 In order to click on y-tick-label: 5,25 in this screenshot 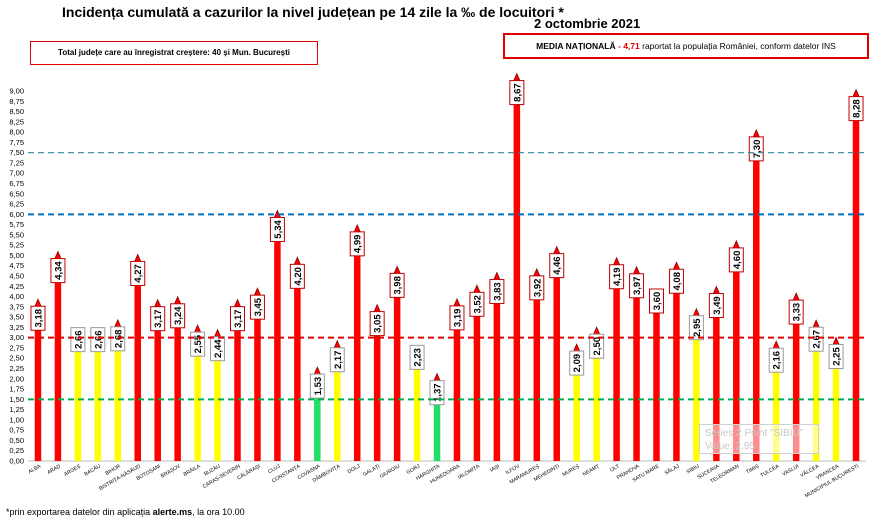, I will do `click(16, 245)`.